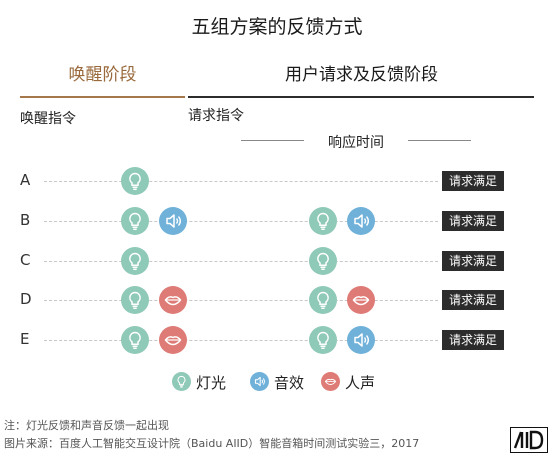 The height and width of the screenshot is (460, 554). Describe the element at coordinates (211, 383) in the screenshot. I see `legend-label-light: 灯光` at that location.